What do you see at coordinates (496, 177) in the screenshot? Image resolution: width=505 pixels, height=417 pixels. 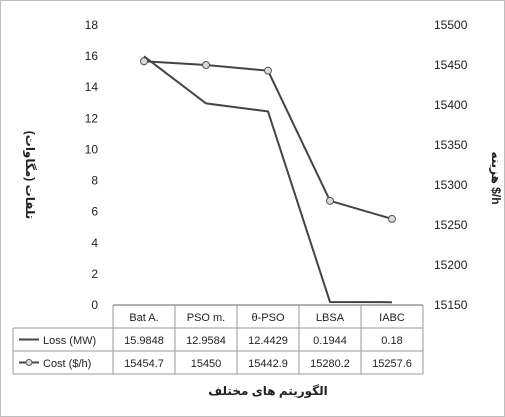 I see `right-axis-title: هزینه $/h` at bounding box center [496, 177].